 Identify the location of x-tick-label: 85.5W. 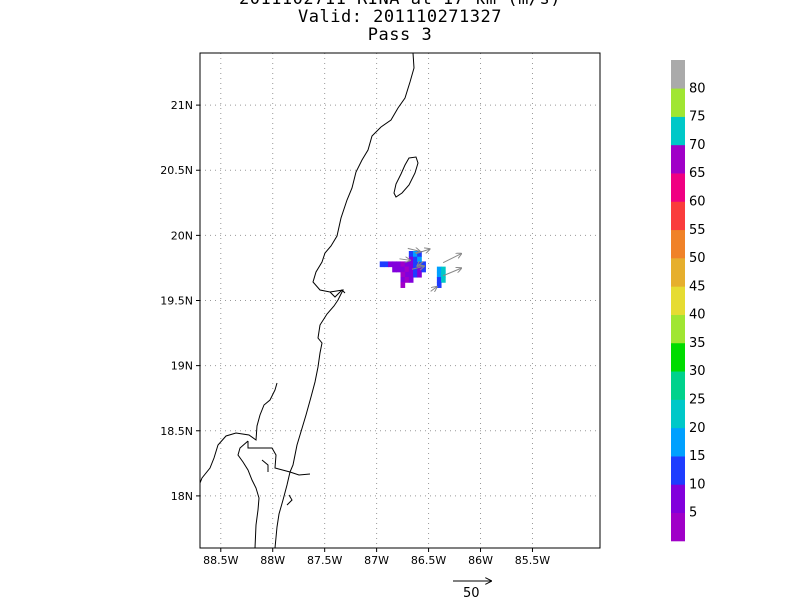
(532, 560).